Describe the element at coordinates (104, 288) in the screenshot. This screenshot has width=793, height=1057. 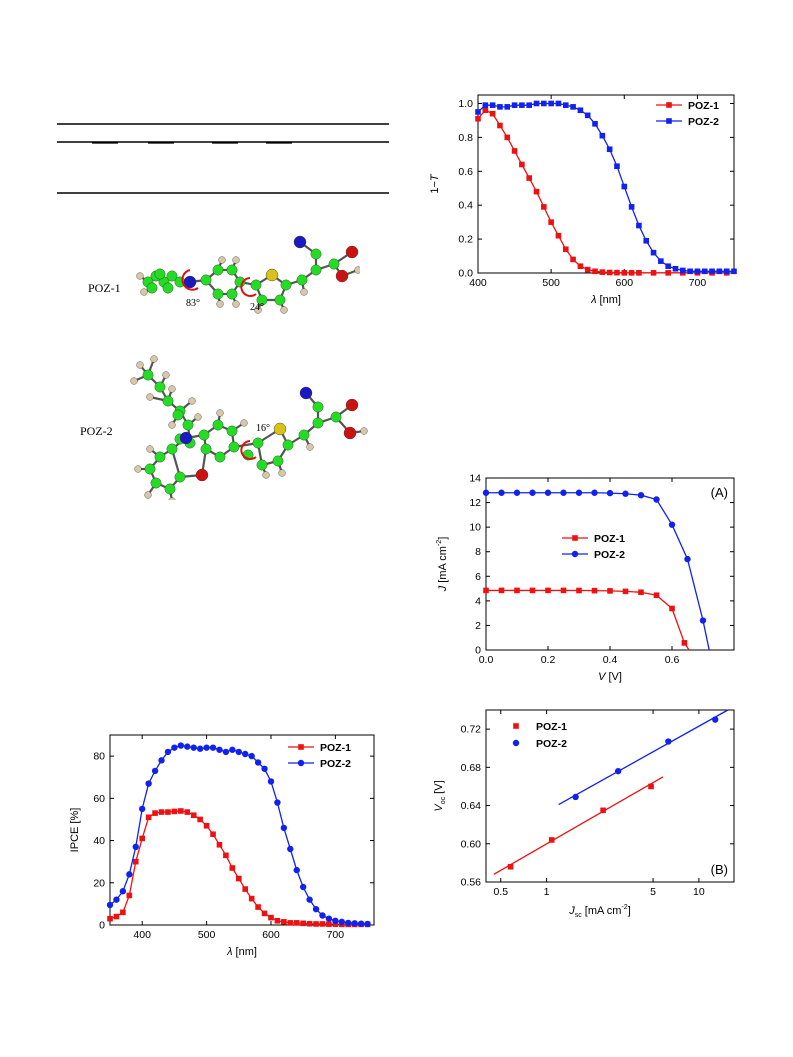
I see `poz1-molecule-label: POZ-1` at that location.